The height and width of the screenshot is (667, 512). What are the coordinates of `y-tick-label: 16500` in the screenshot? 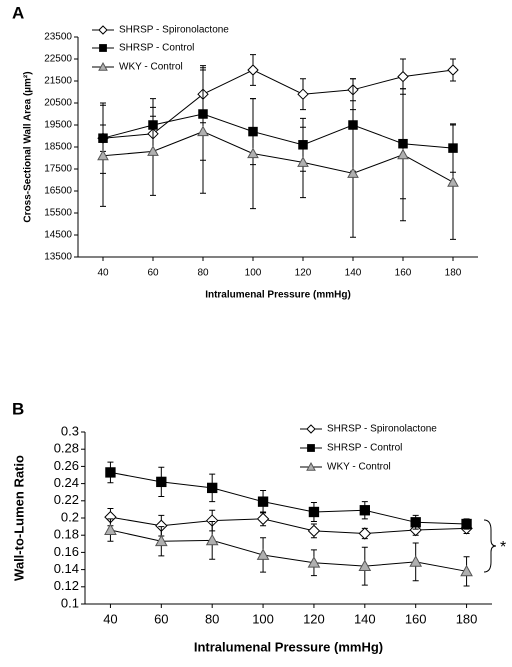 It's located at (58, 191).